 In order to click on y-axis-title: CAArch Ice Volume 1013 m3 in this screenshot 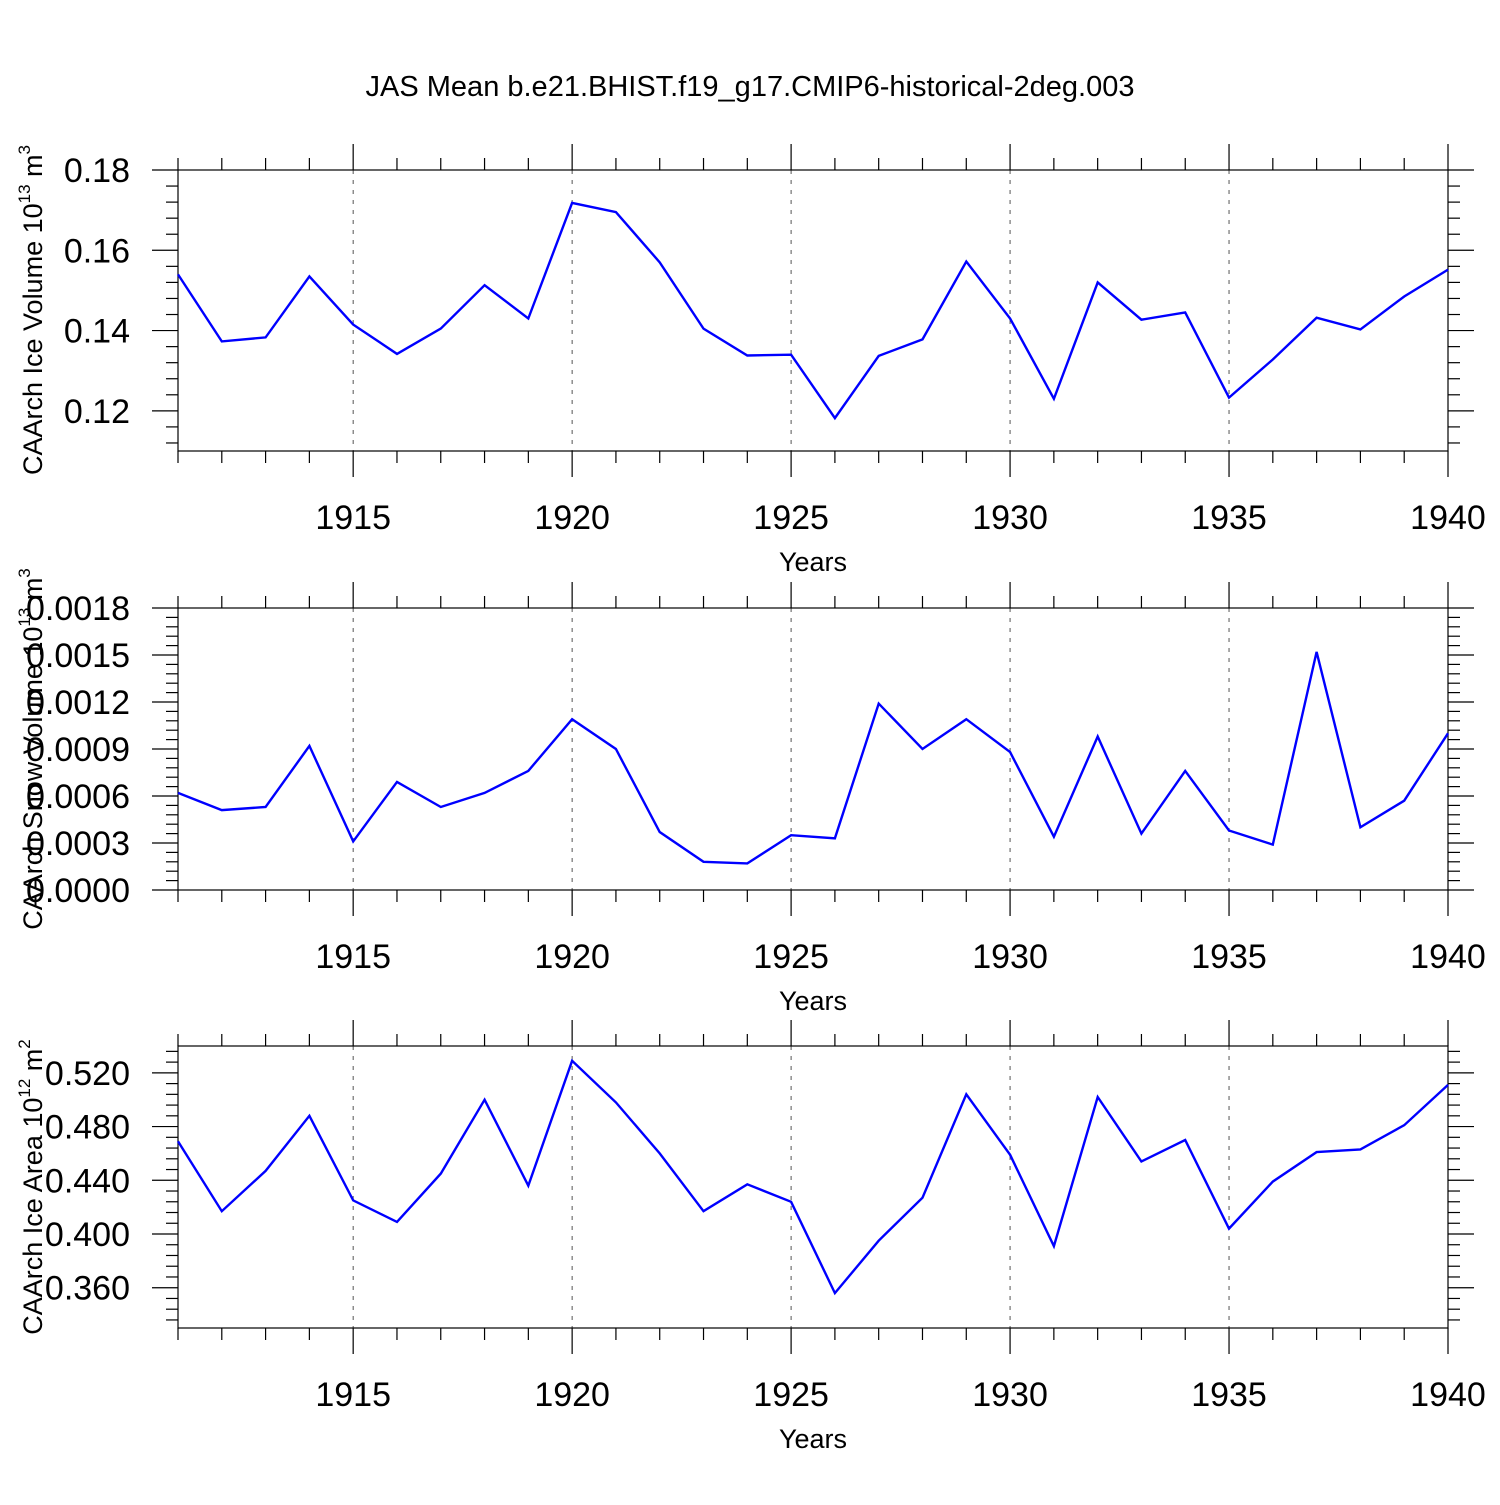, I will do `click(31, 310)`.